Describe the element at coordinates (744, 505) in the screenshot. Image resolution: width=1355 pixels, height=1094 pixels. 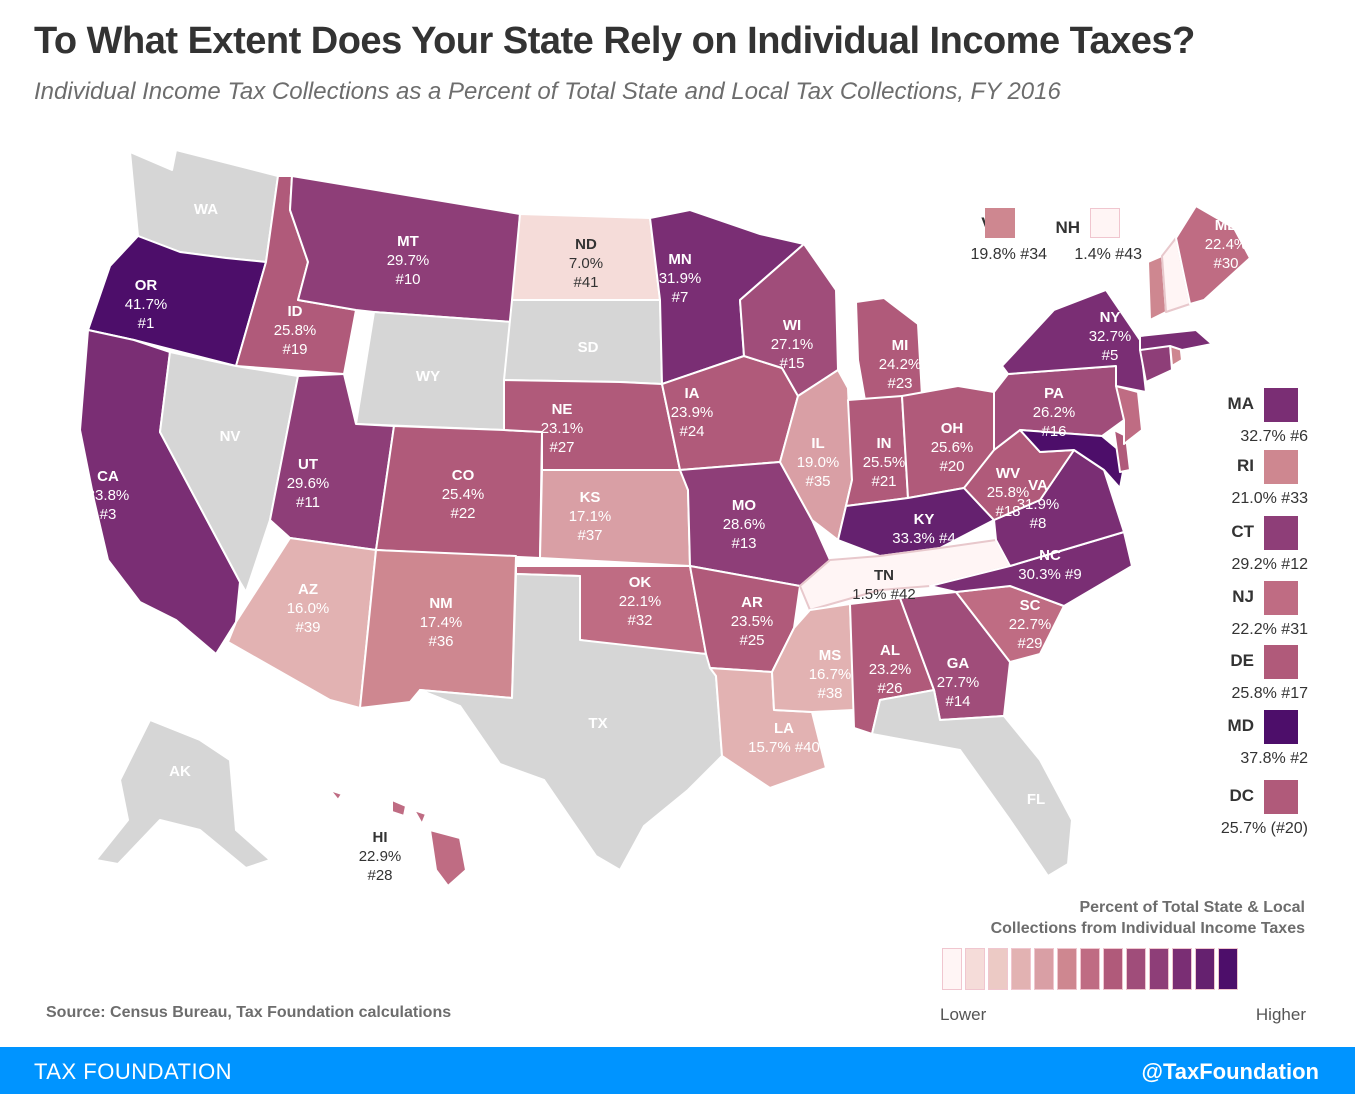
I see `state-label-mo: MO` at that location.